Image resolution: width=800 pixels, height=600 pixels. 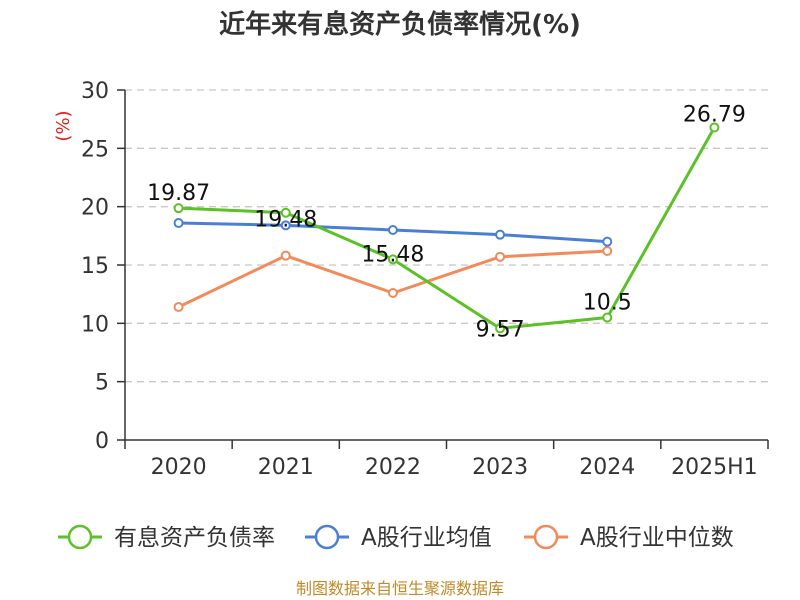 What do you see at coordinates (102, 441) in the screenshot?
I see `y-tick-label: 0` at bounding box center [102, 441].